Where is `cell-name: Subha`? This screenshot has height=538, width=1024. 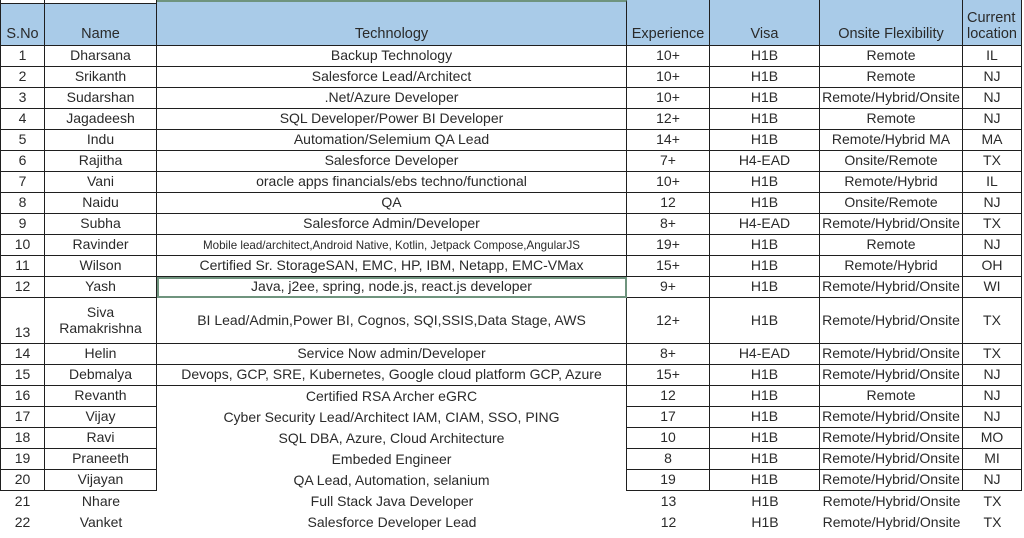 cell-name: Subha is located at coordinates (101, 224).